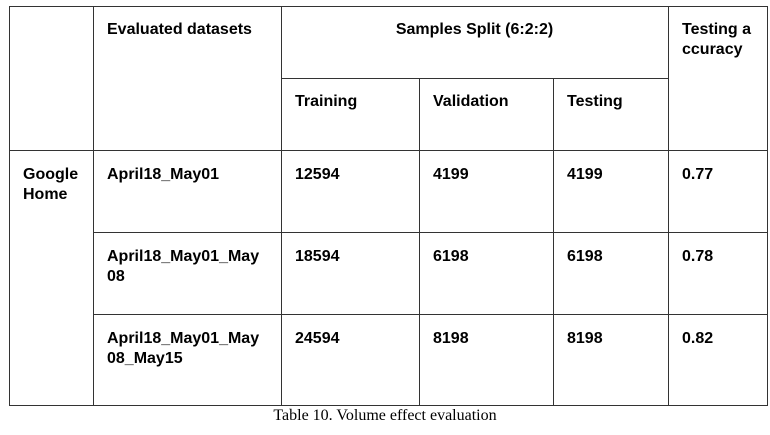 This screenshot has width=770, height=435. I want to click on column-subheader: Training, so click(326, 101).